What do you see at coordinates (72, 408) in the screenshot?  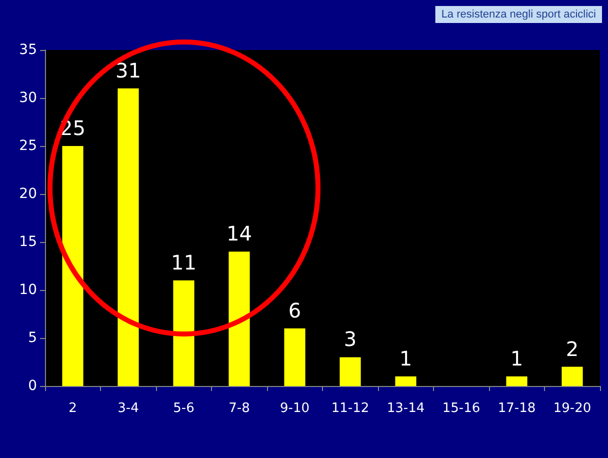 I see `x-tick-label: 2` at bounding box center [72, 408].